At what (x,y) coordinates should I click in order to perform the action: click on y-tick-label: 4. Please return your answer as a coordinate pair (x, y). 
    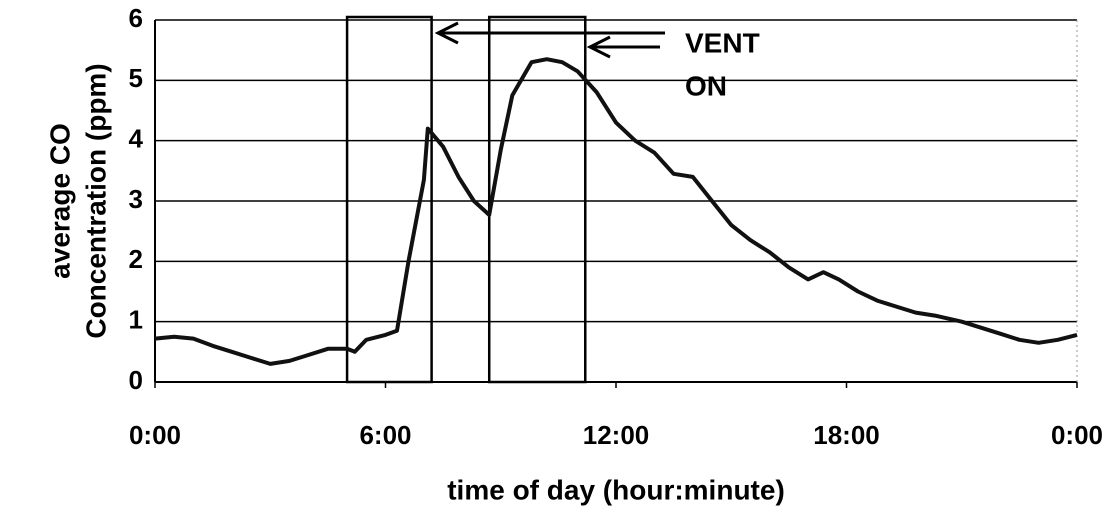
    Looking at the image, I should click on (136, 139).